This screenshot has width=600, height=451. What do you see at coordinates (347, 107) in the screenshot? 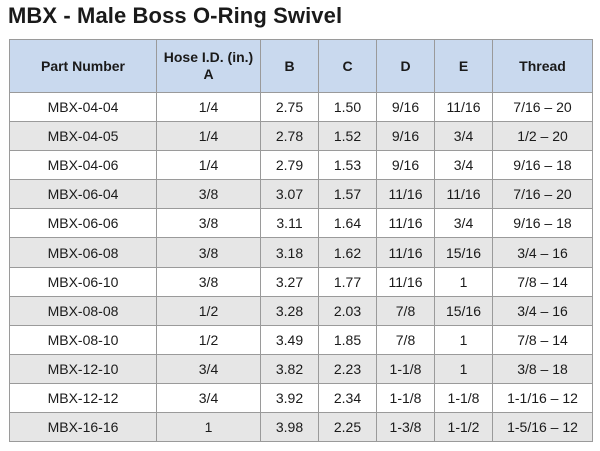
I see `cell-c: 1.50` at bounding box center [347, 107].